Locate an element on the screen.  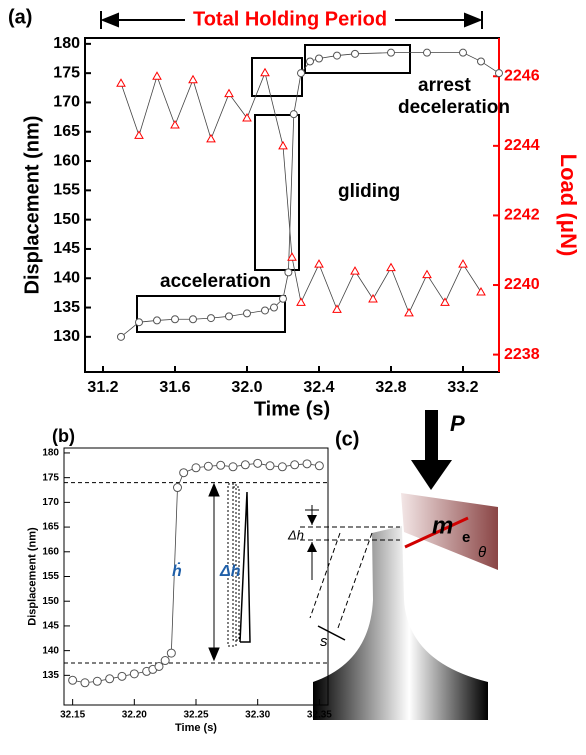
annotation: acceleration is located at coordinates (215, 281).